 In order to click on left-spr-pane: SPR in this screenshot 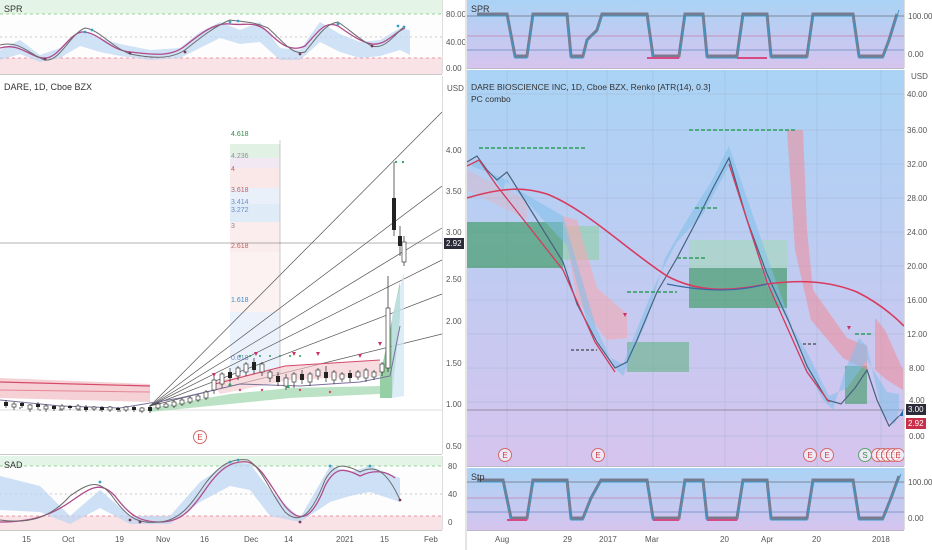, I will do `click(221, 37)`.